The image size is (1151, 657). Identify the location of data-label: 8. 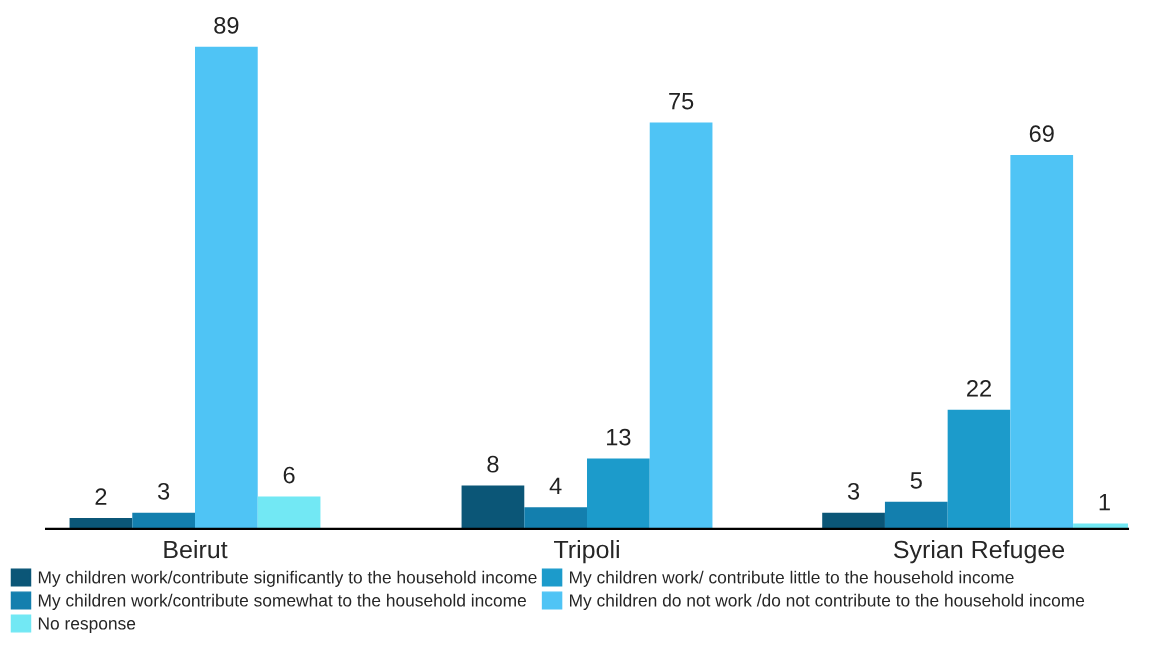
(493, 464).